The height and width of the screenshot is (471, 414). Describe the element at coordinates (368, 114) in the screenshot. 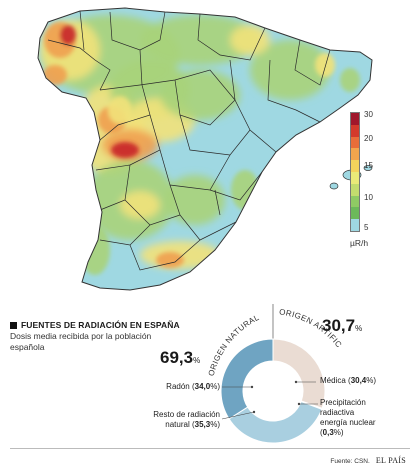

I see `legend-tick-30: 30` at that location.